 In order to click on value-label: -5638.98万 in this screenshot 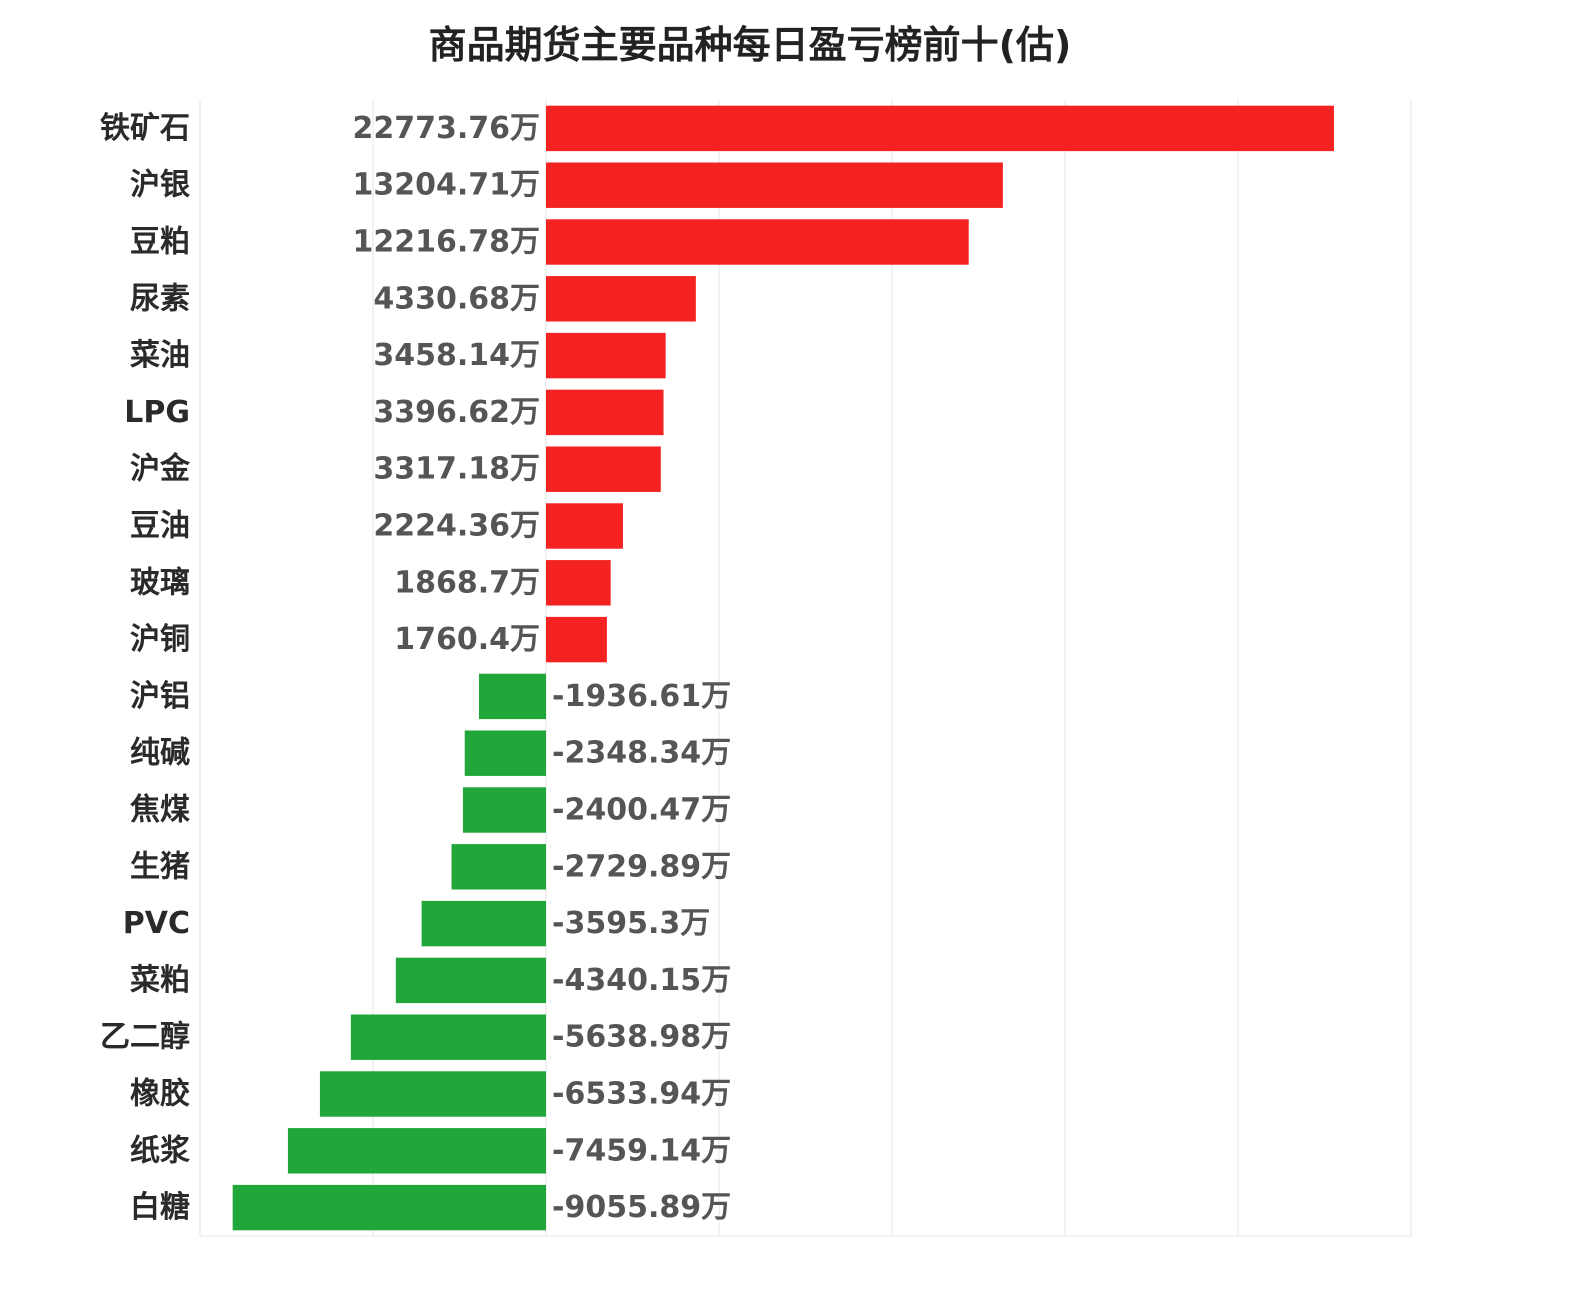, I will do `click(641, 1037)`.